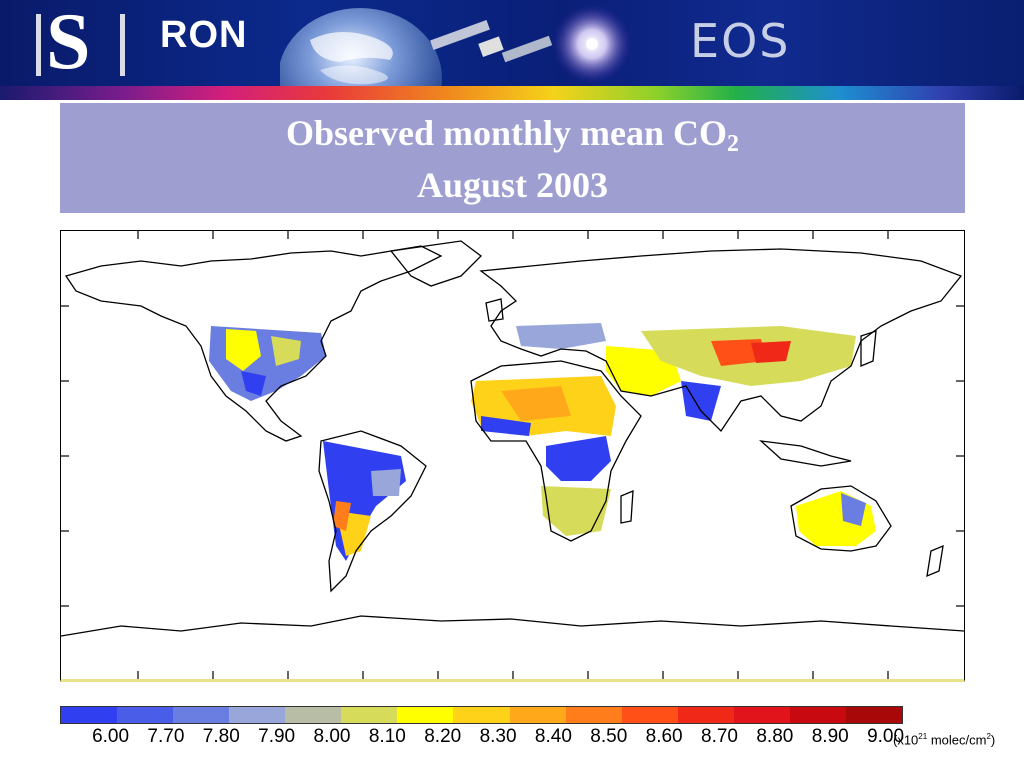  Describe the element at coordinates (204, 35) in the screenshot. I see `logo-text: RON` at that location.